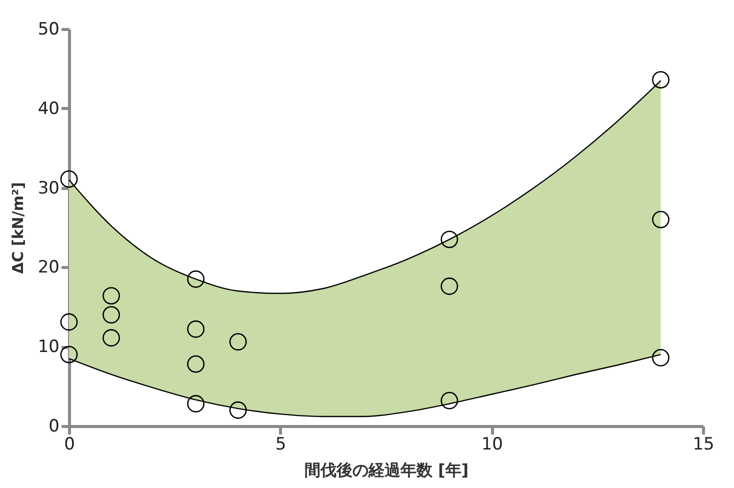 This screenshot has height=488, width=734. I want to click on y-tick-label: 50, so click(49, 30).